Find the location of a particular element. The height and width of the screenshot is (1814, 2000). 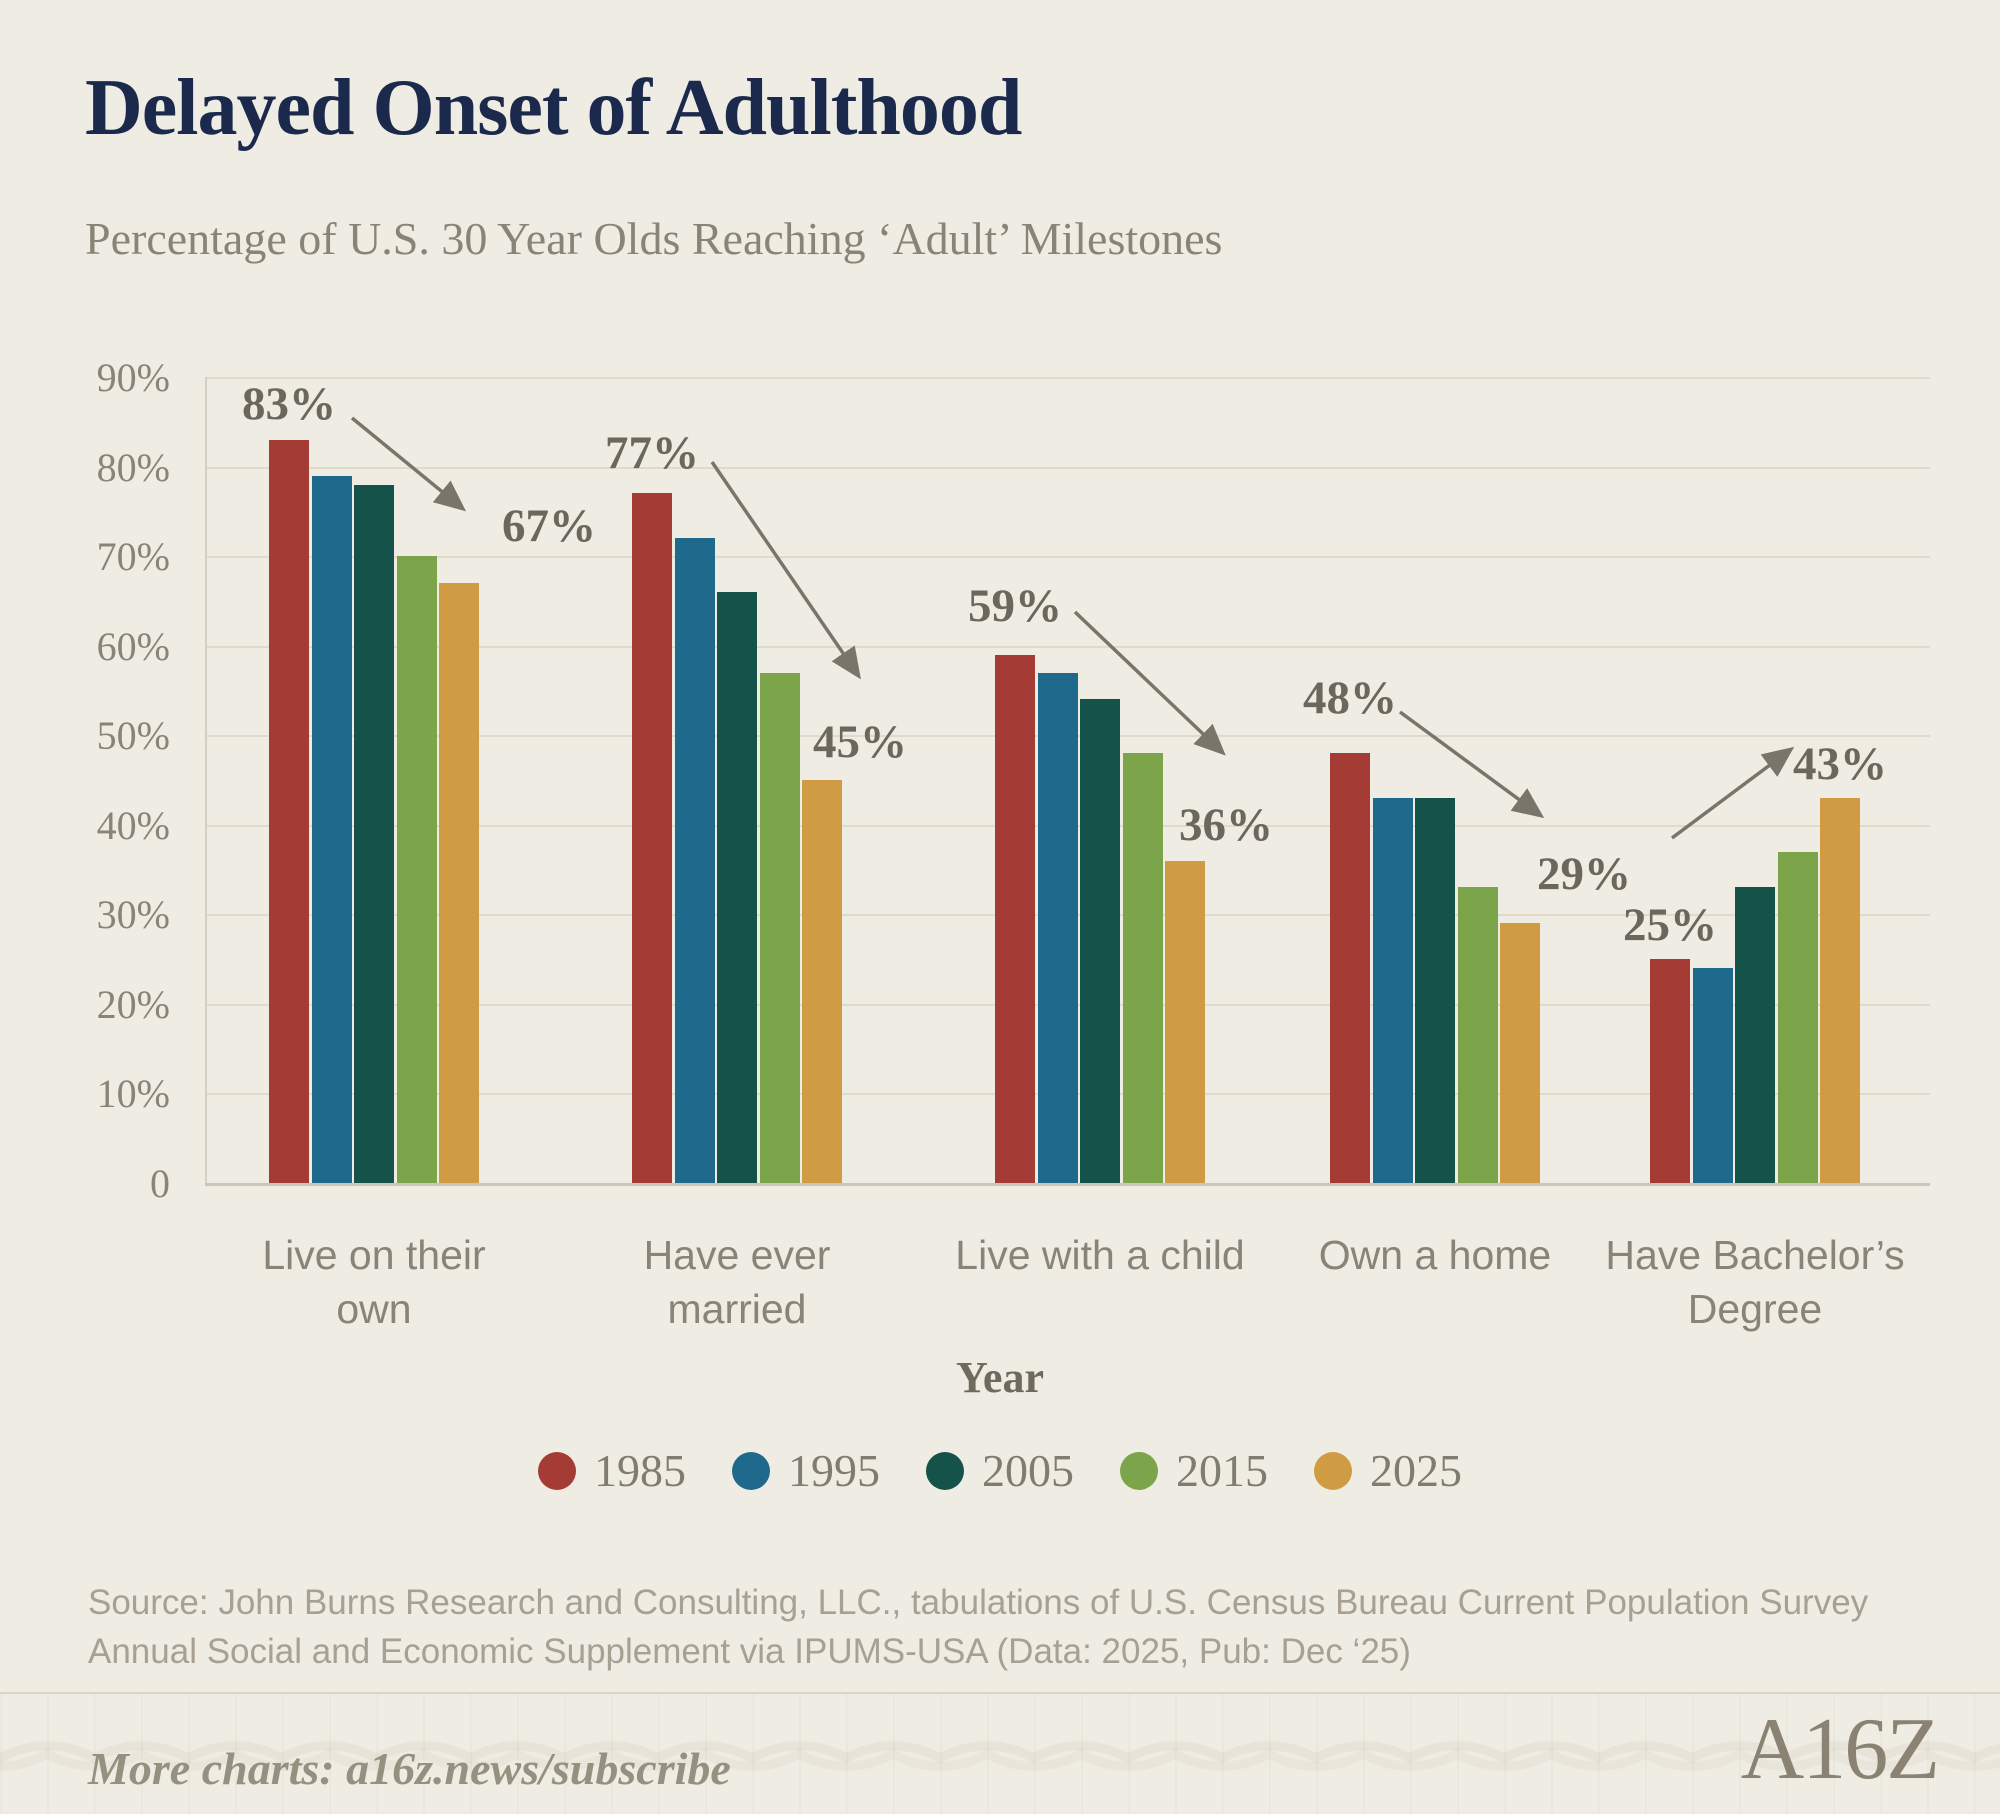

legend-swatch-2025 is located at coordinates (1333, 1470).